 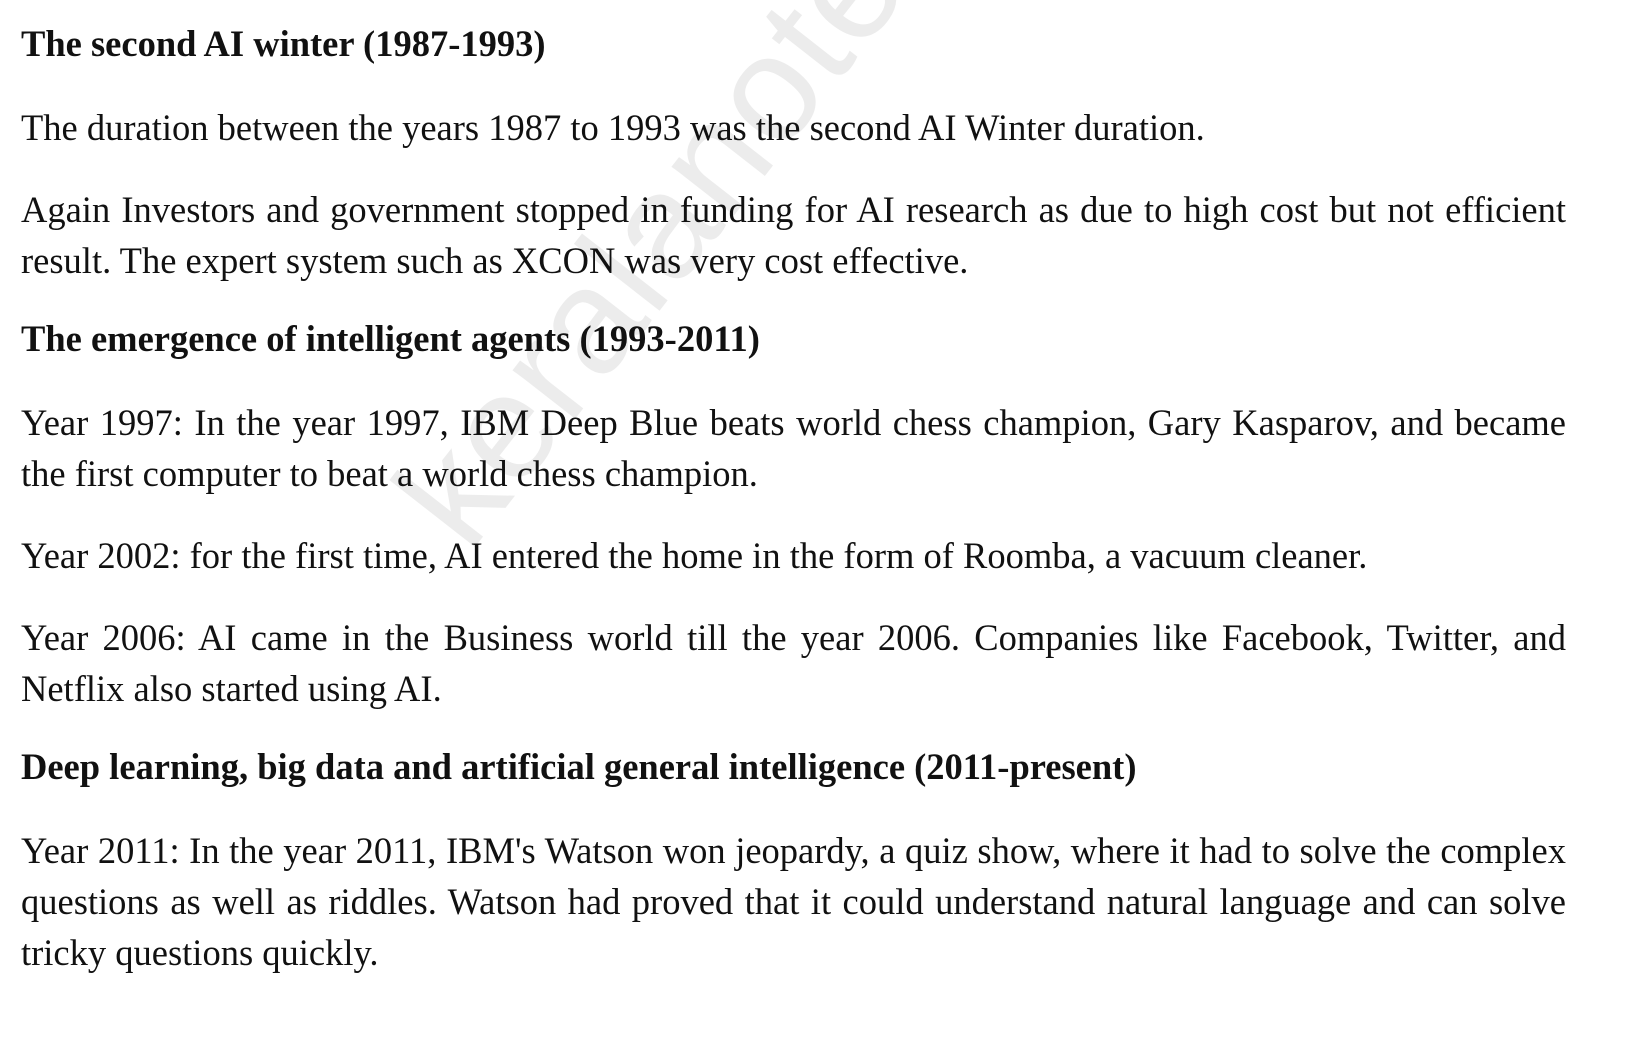 What do you see at coordinates (283, 43) in the screenshot?
I see `section-heading-second-ai-winter: The second AI winter (1987-1993)` at bounding box center [283, 43].